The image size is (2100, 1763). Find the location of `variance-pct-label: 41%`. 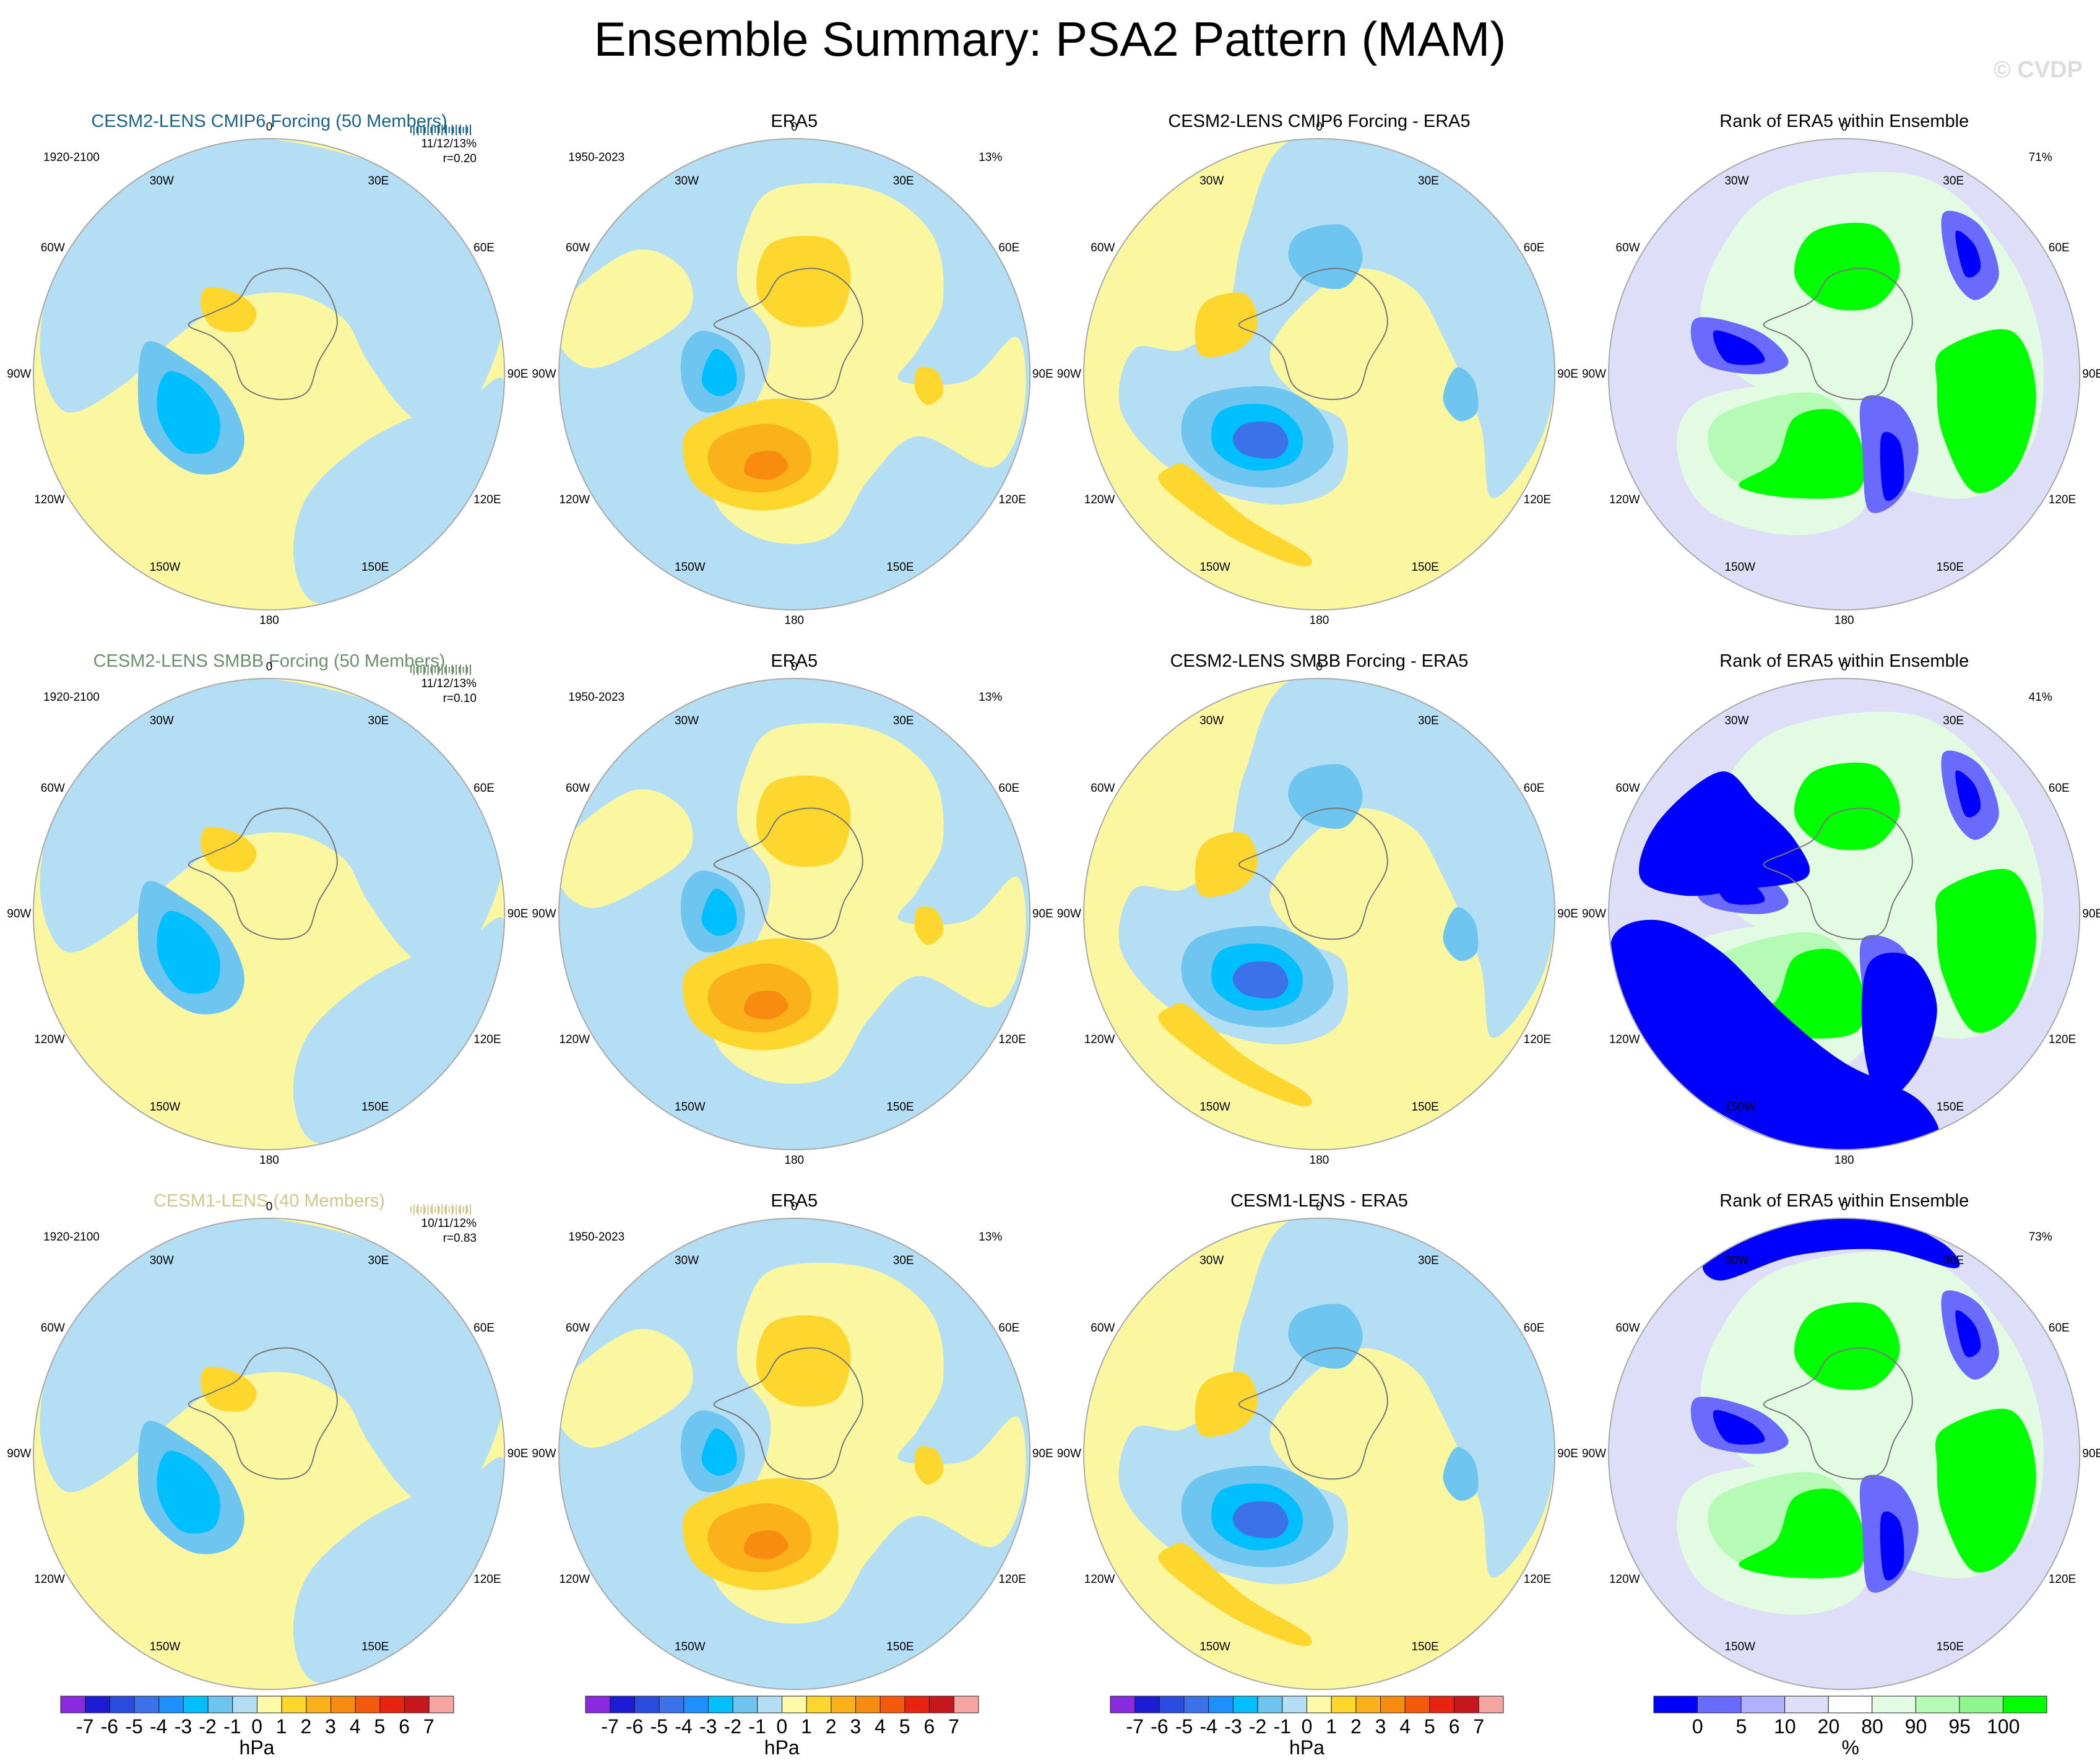

variance-pct-label: 41% is located at coordinates (2040, 697).